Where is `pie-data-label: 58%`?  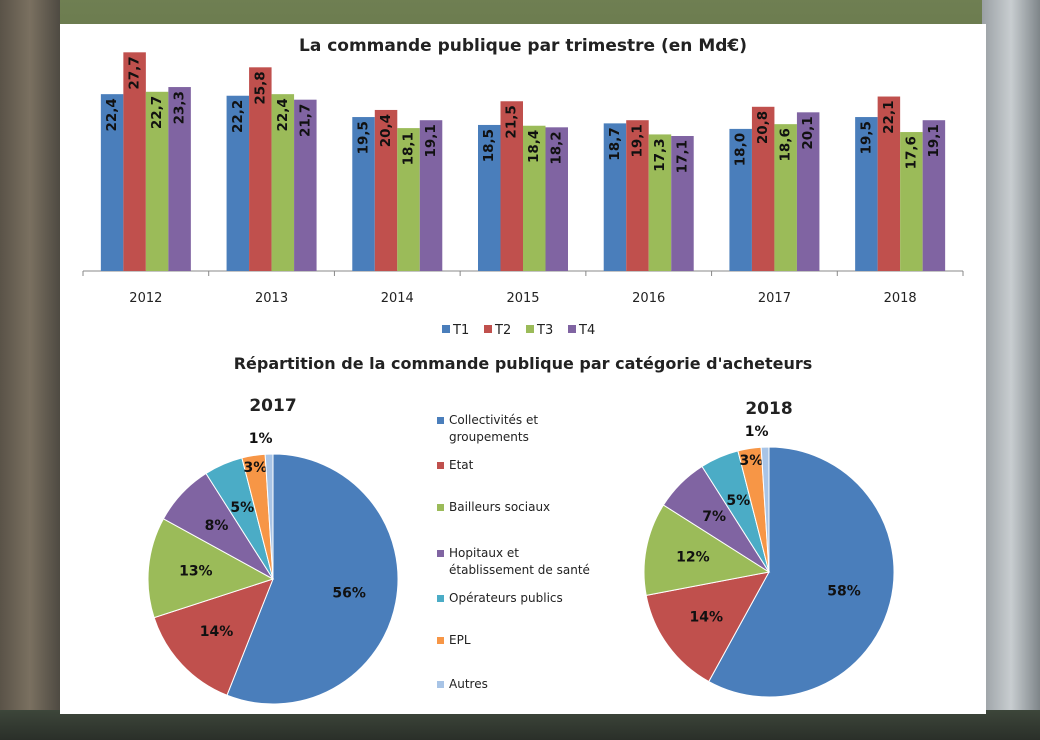
pie-data-label: 58% is located at coordinates (844, 591).